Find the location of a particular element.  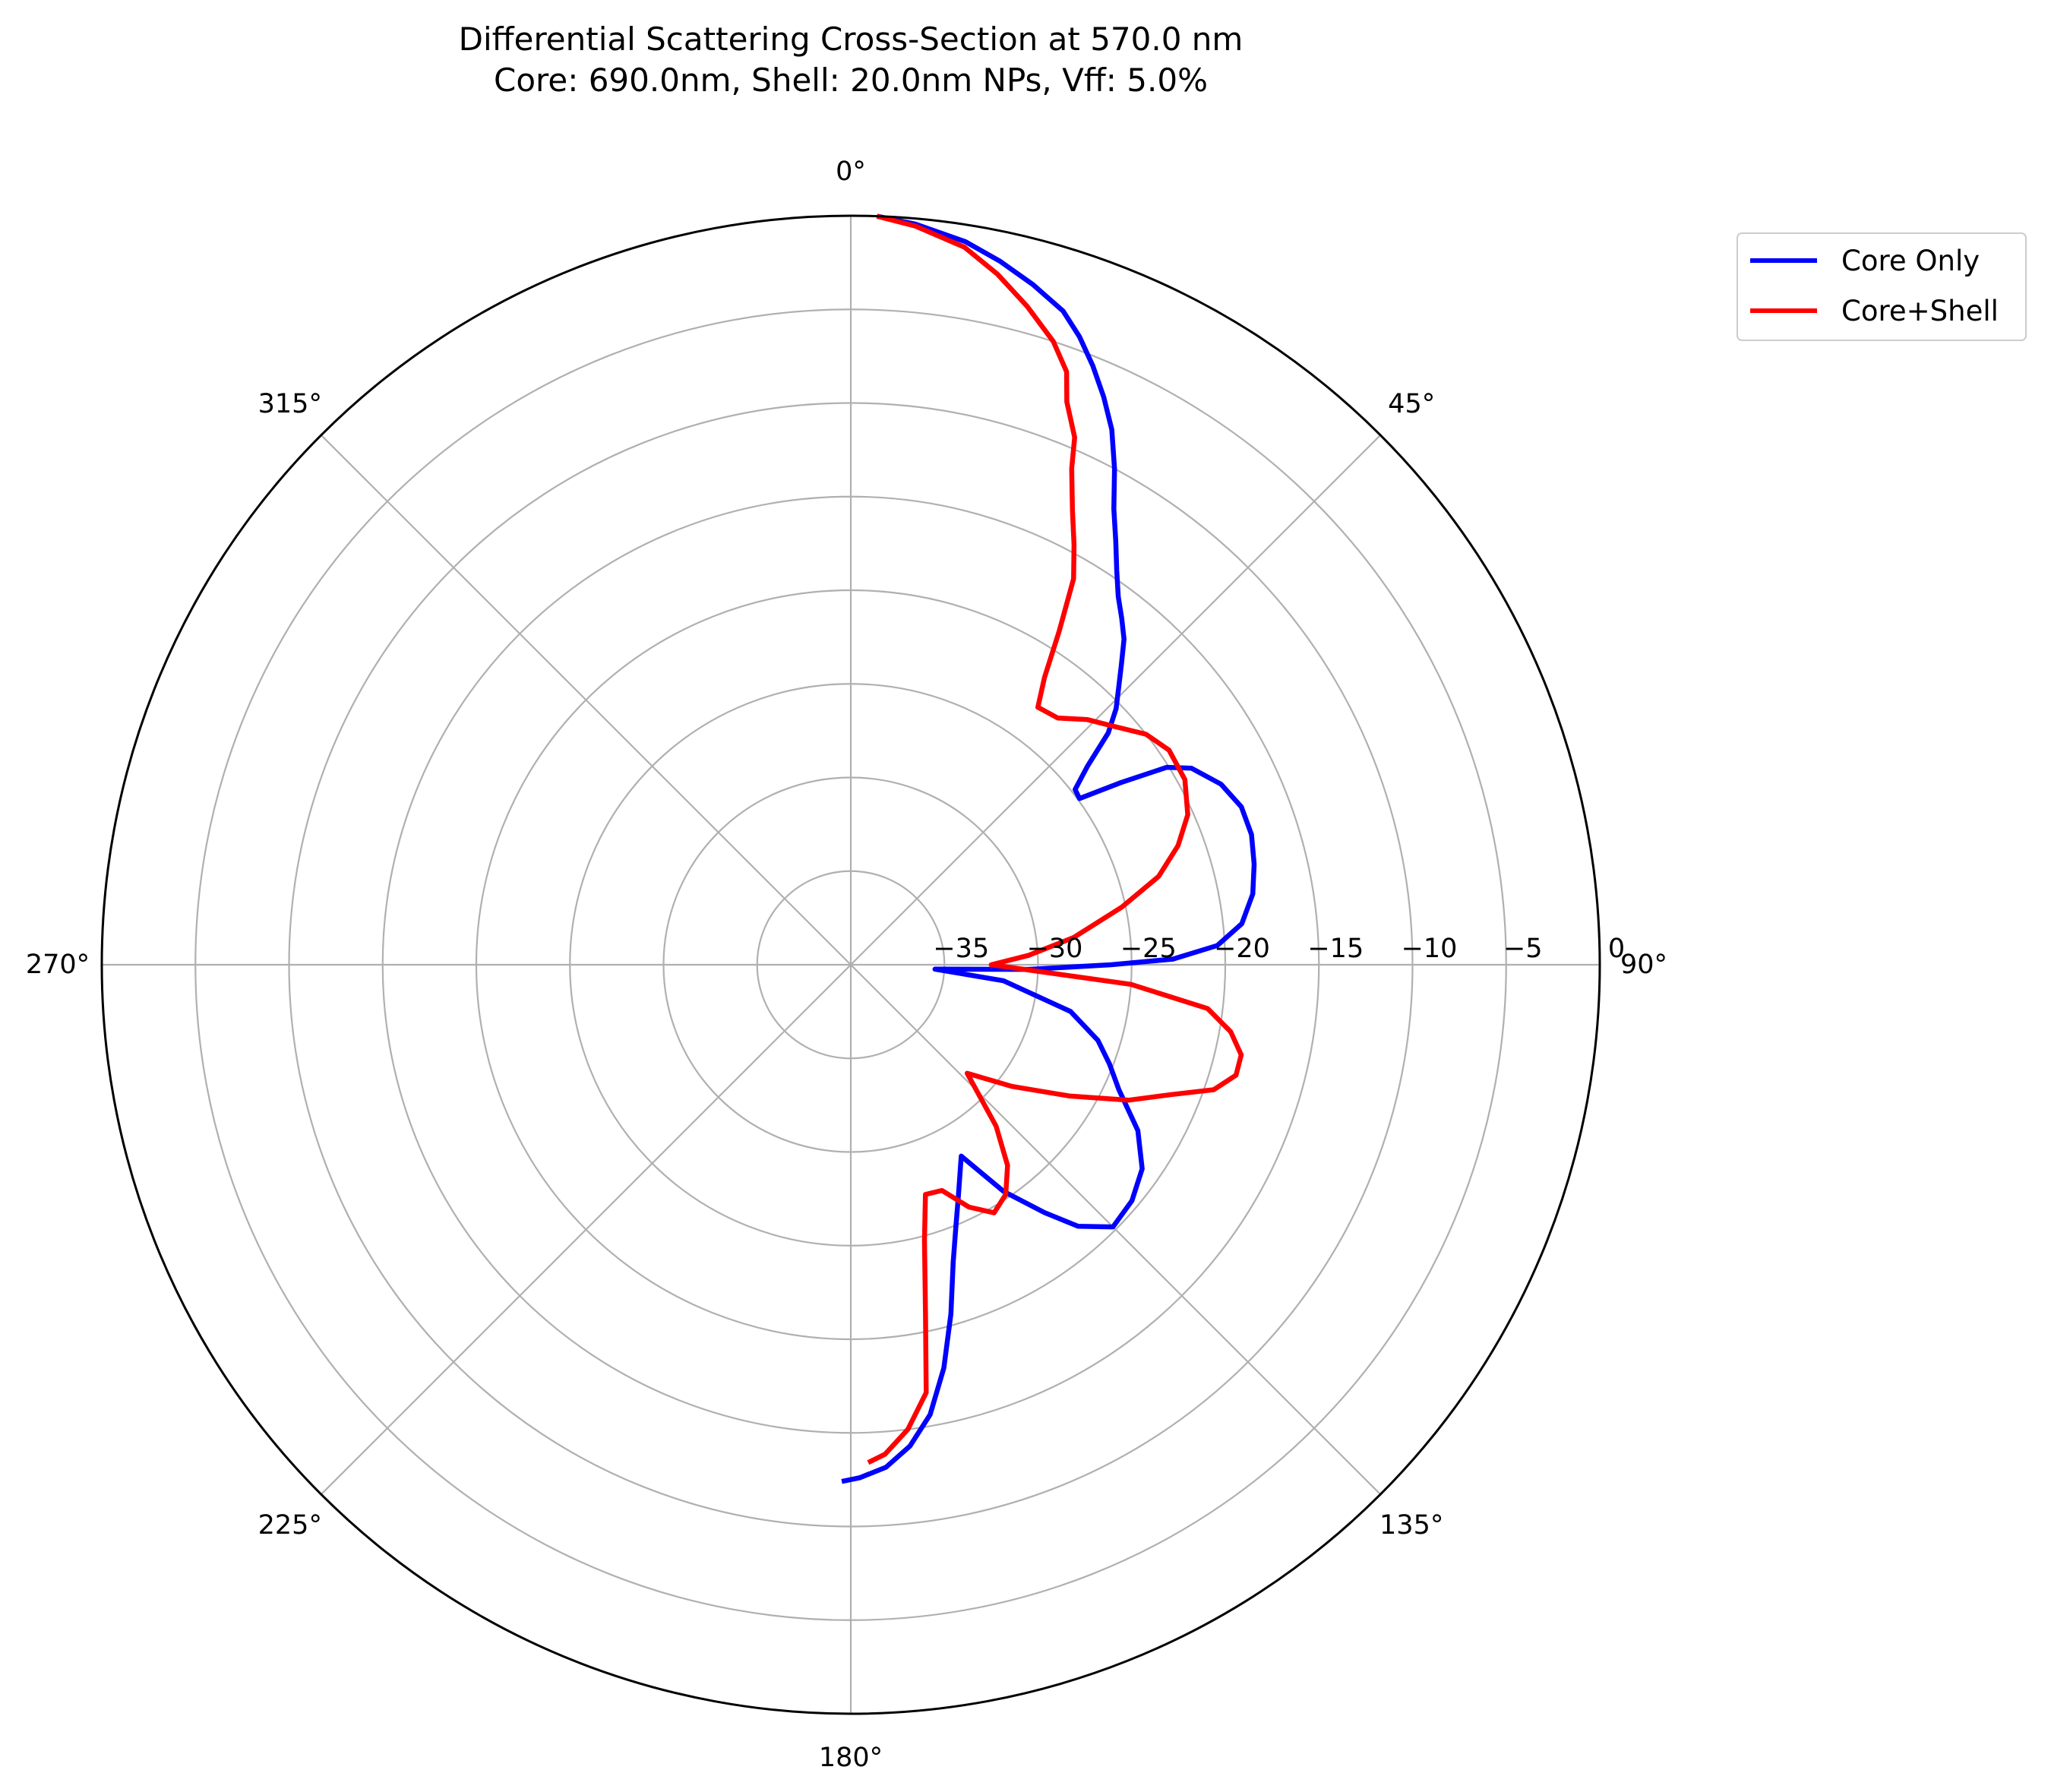

angle-tick-label: 90° is located at coordinates (1644, 965).